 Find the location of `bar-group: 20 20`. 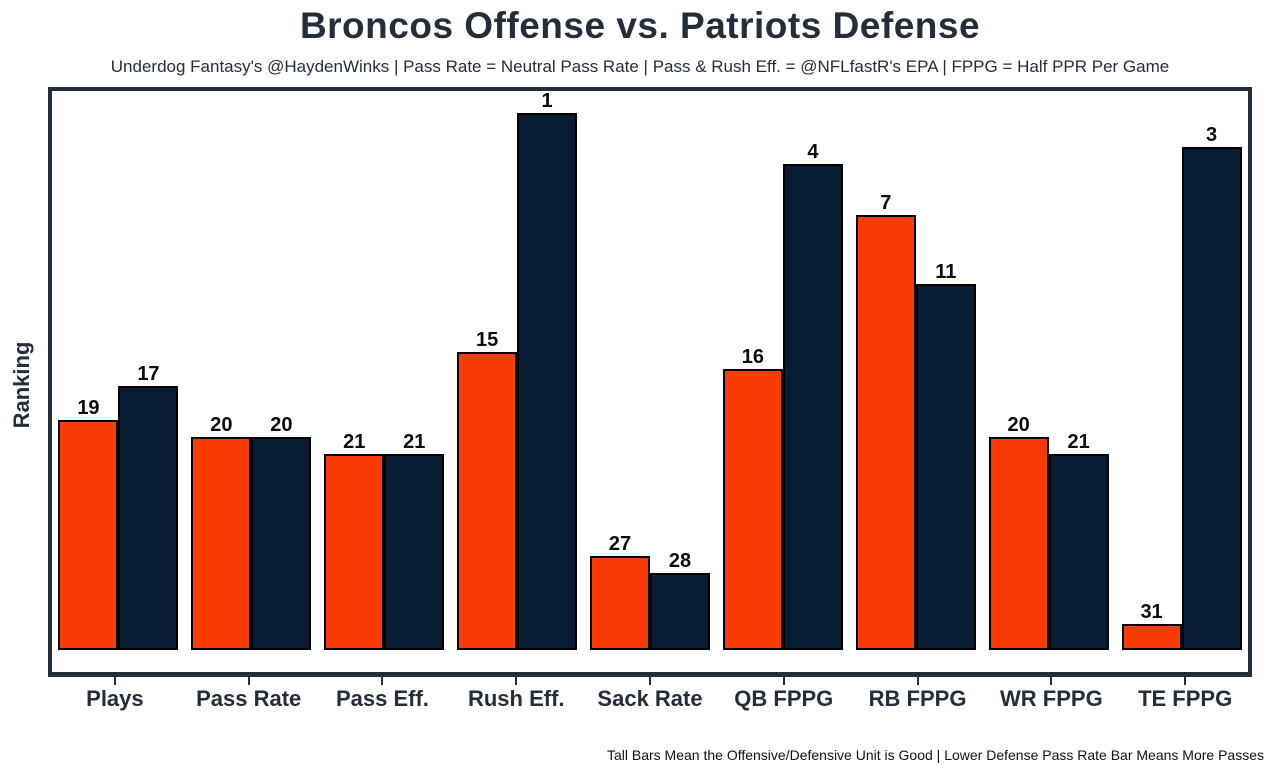

bar-group: 20 20 is located at coordinates (251, 532).